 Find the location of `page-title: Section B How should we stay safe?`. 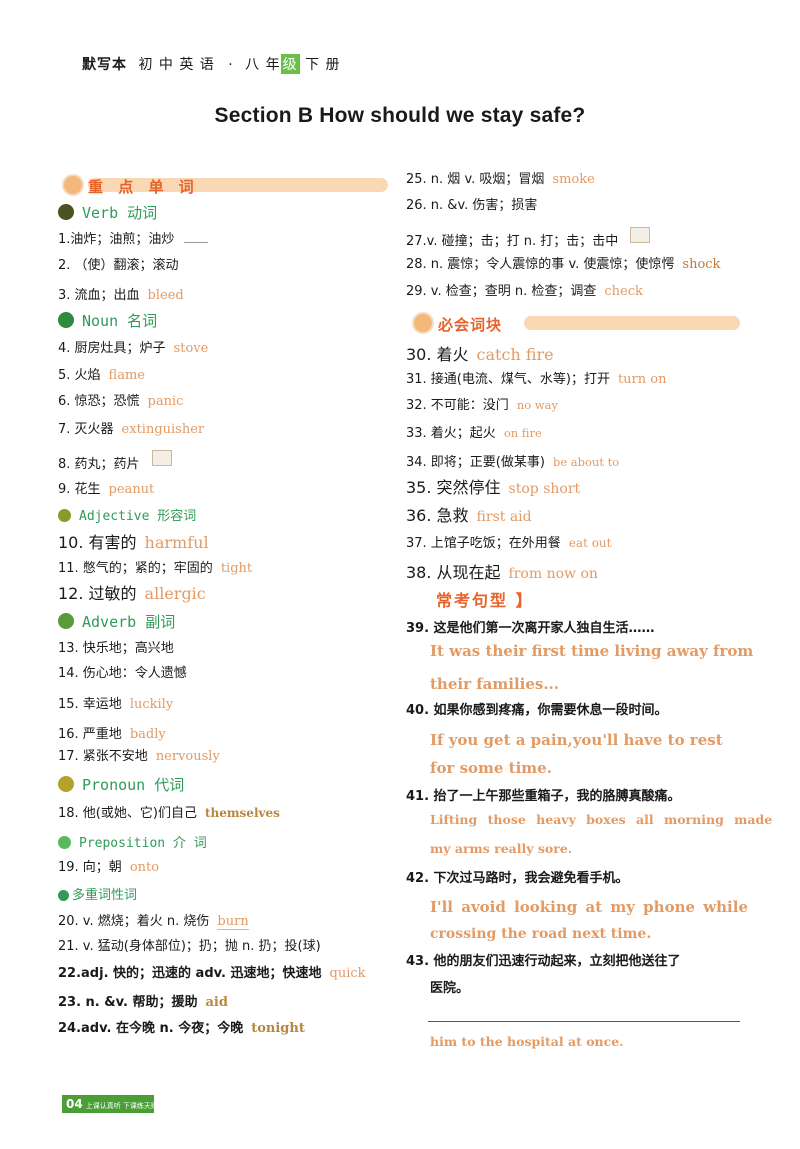

page-title: Section B How should we stay safe? is located at coordinates (400, 115).